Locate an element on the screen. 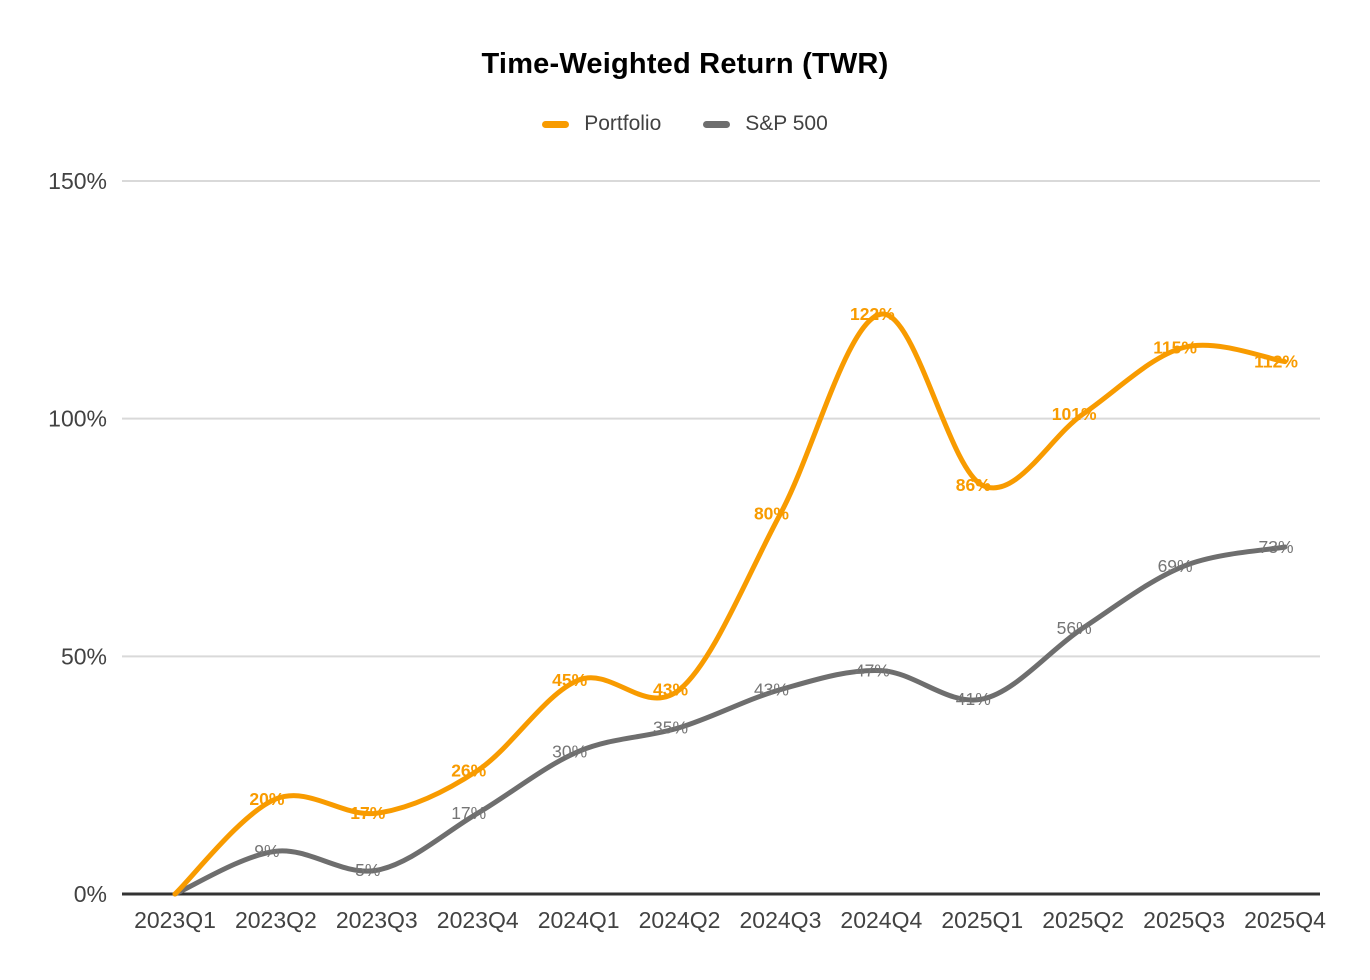  portfolio-data-label: 45% is located at coordinates (569, 680).